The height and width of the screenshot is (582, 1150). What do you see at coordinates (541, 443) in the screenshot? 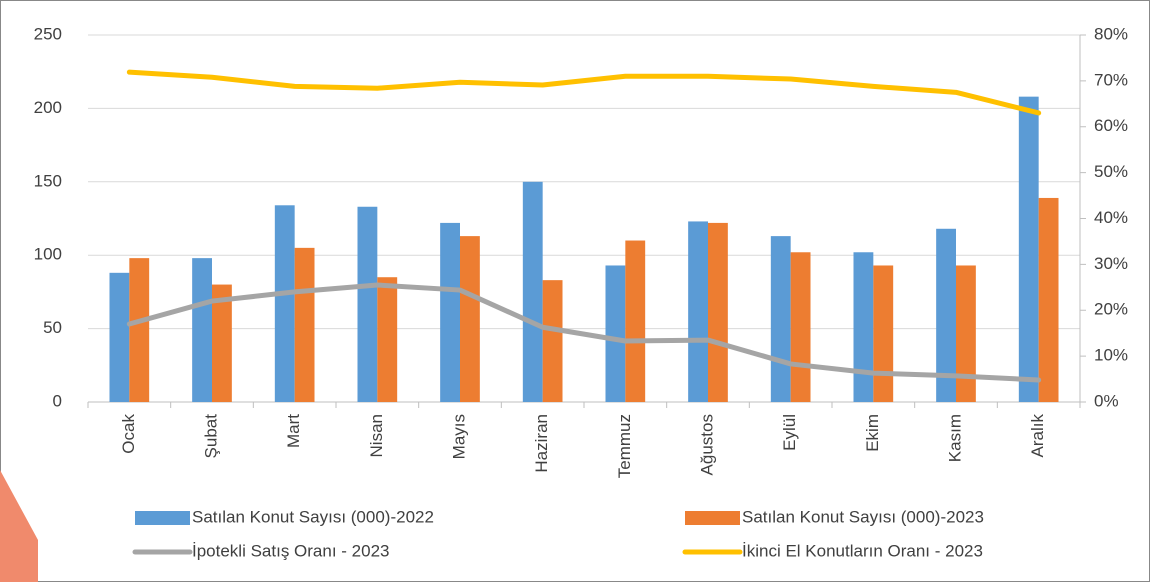
I see `x-tick-label: Haziran` at bounding box center [541, 443].